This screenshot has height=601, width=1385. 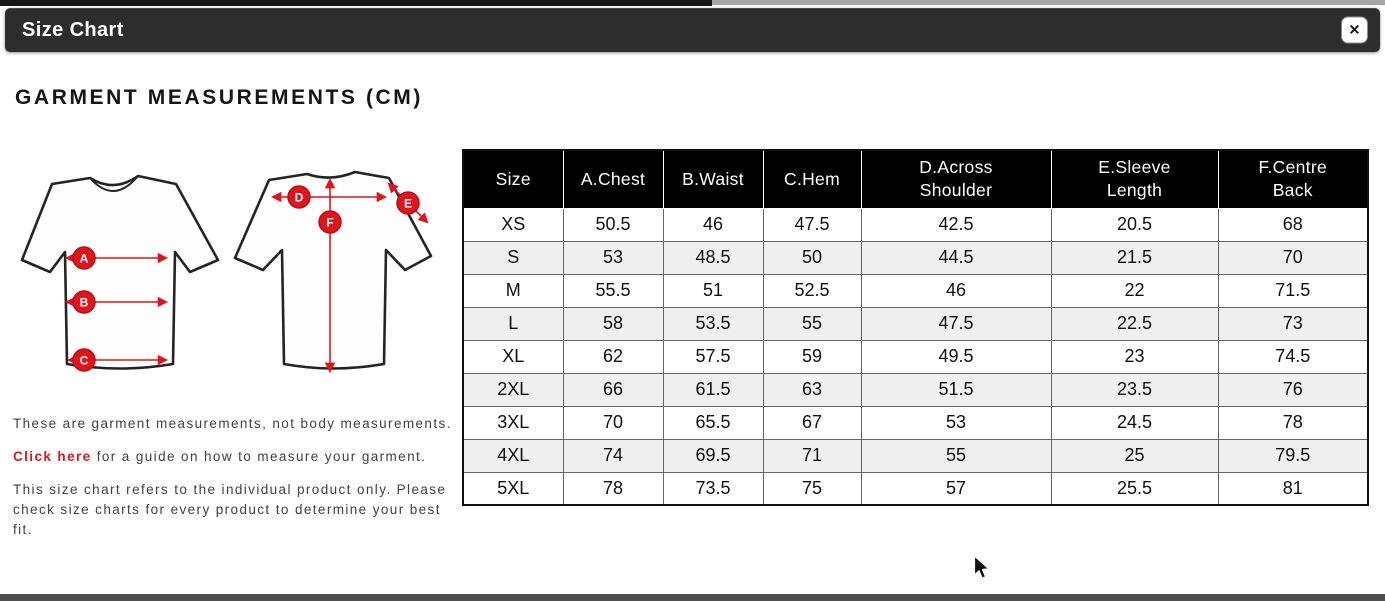 What do you see at coordinates (713, 422) in the screenshot?
I see `measurement-cell: 65.5` at bounding box center [713, 422].